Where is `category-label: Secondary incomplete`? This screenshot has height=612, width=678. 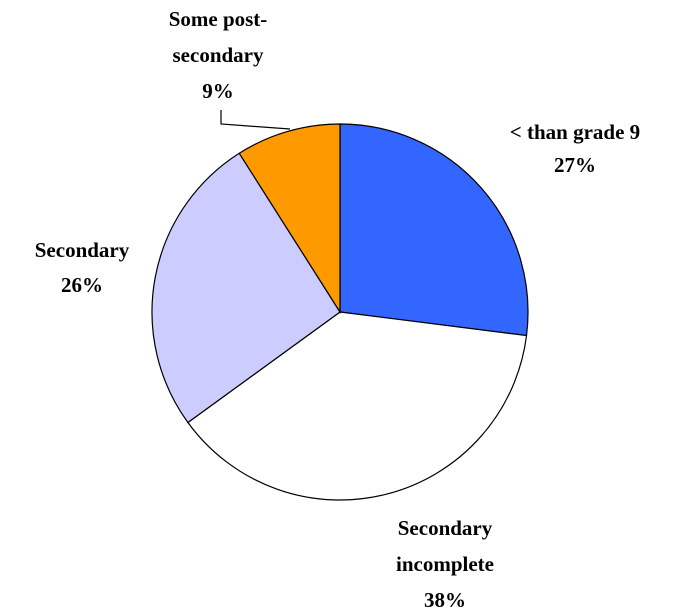 category-label: Secondary incomplete is located at coordinates (445, 546).